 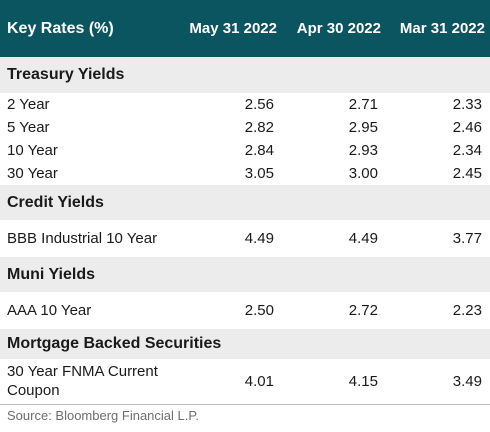 I want to click on cell-value: 2.93, so click(x=363, y=150).